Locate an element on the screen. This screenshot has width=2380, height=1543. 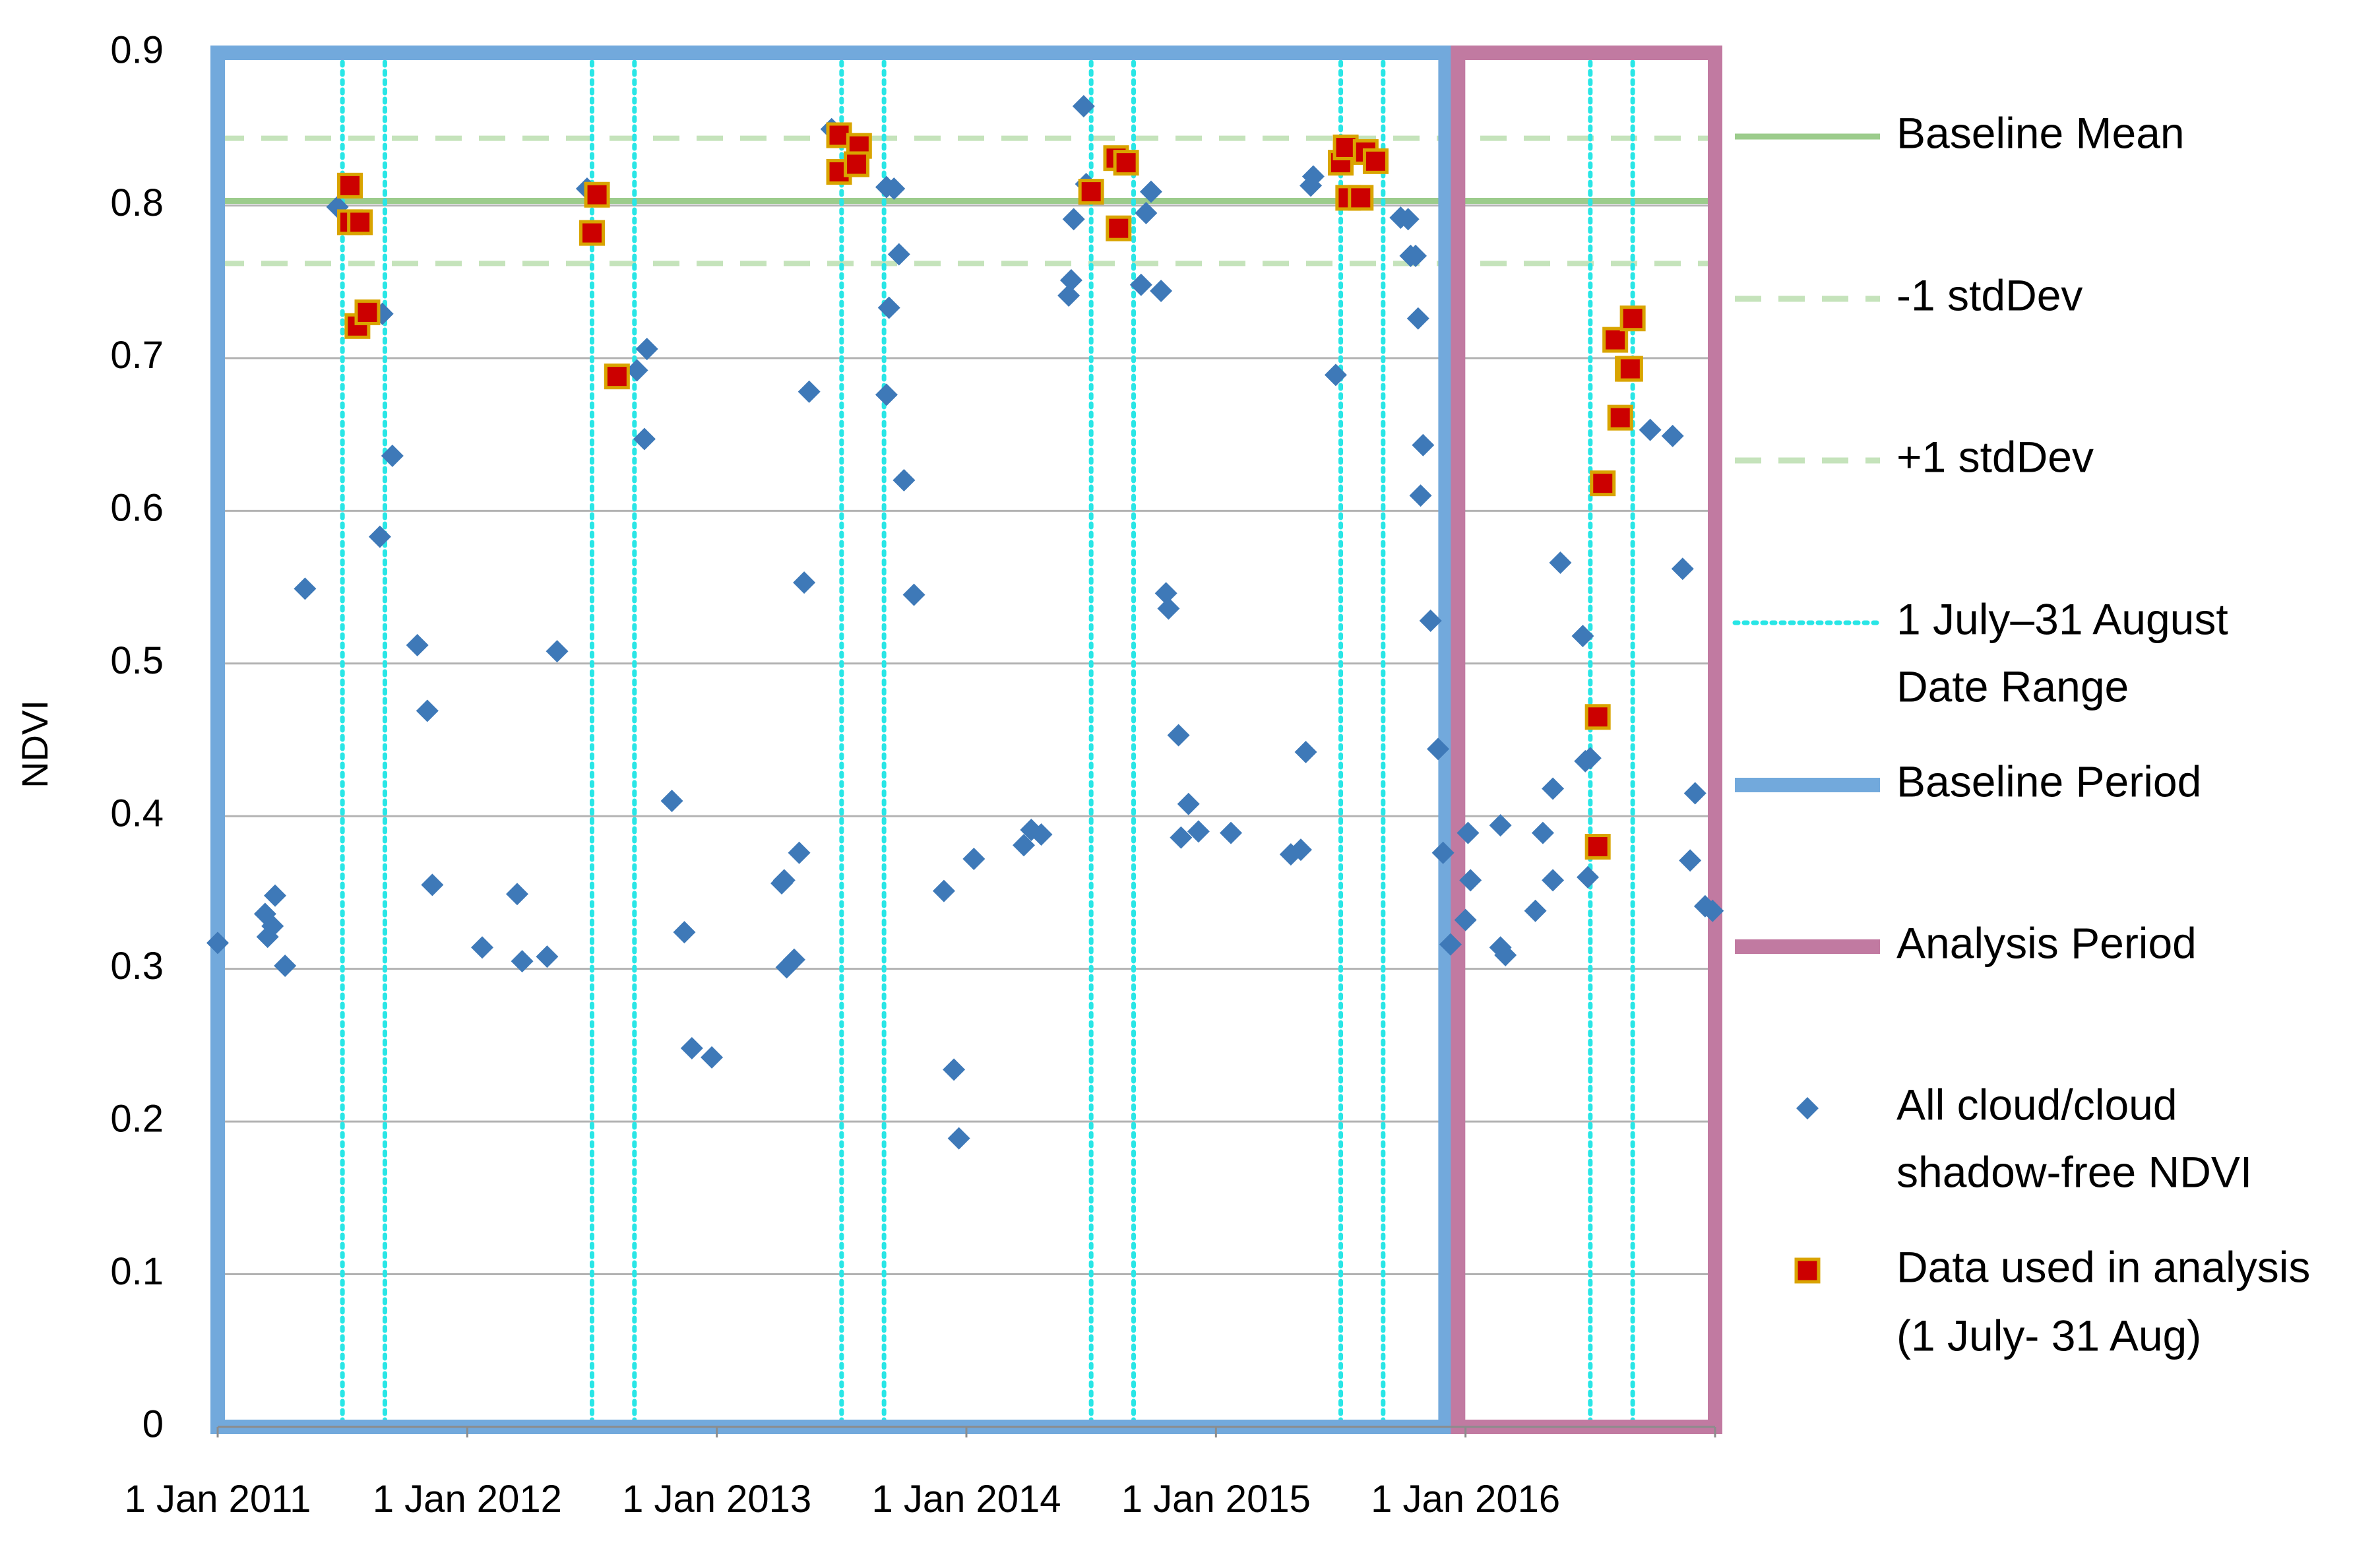
legend-item-minus-stddev: -1 stdDev is located at coordinates (1908, 294).